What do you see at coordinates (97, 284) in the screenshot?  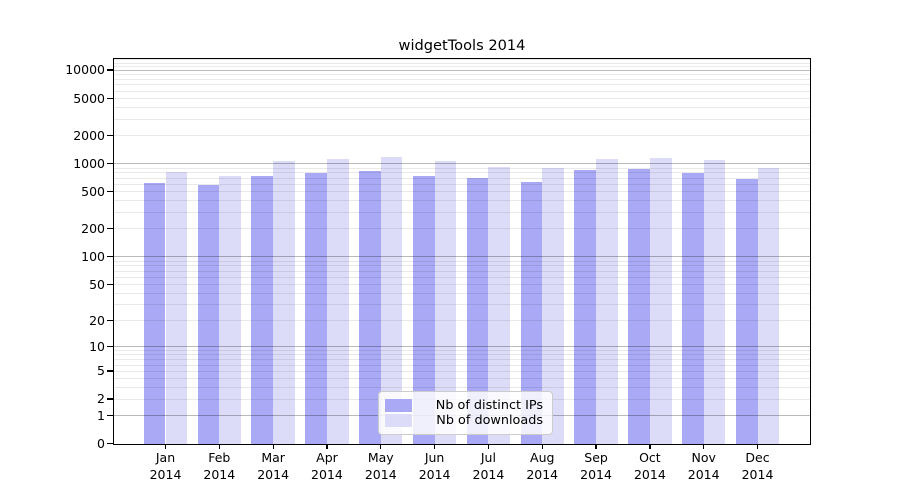 I see `y-tick-label: 50` at bounding box center [97, 284].